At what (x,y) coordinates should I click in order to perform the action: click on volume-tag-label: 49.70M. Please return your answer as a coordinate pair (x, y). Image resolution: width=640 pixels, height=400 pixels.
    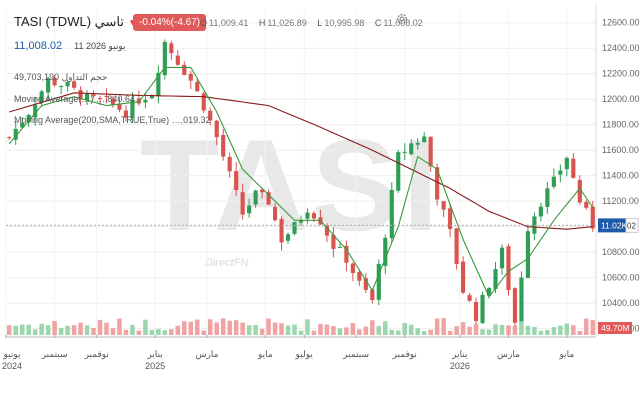
    Looking at the image, I should click on (615, 328).